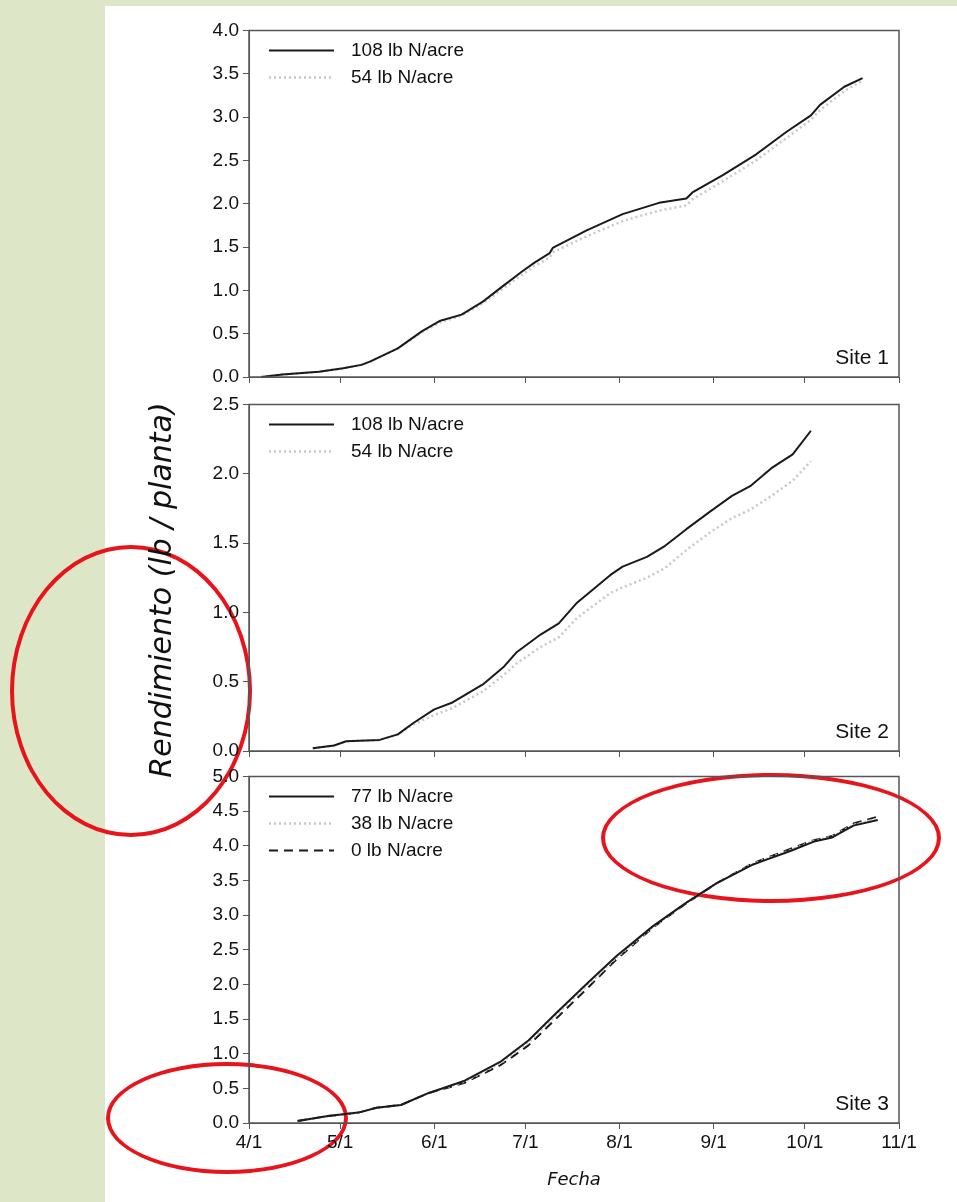 Image resolution: width=957 pixels, height=1202 pixels. Describe the element at coordinates (402, 822) in the screenshot. I see `legend-label: 38 lb N/acre` at that location.